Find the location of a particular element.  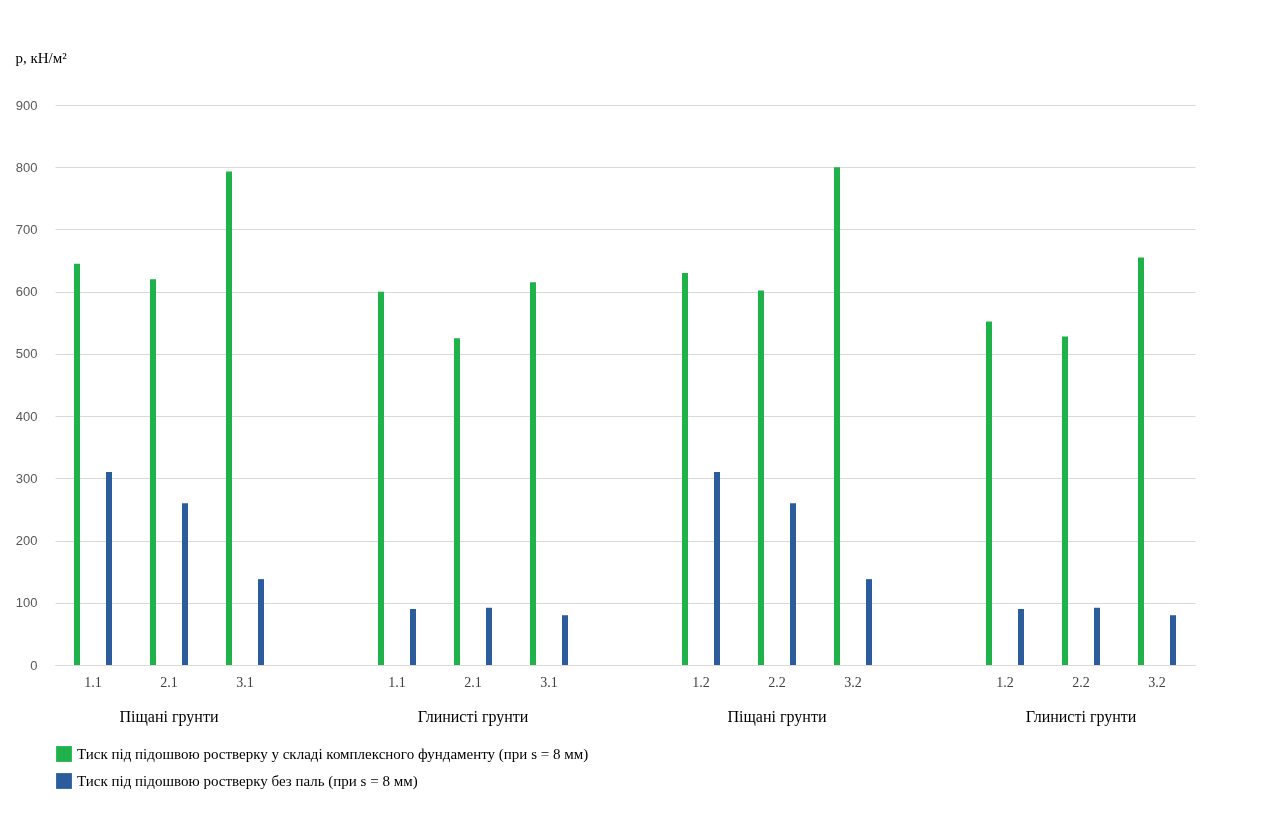

y-tick-label: 600 is located at coordinates (26, 292).